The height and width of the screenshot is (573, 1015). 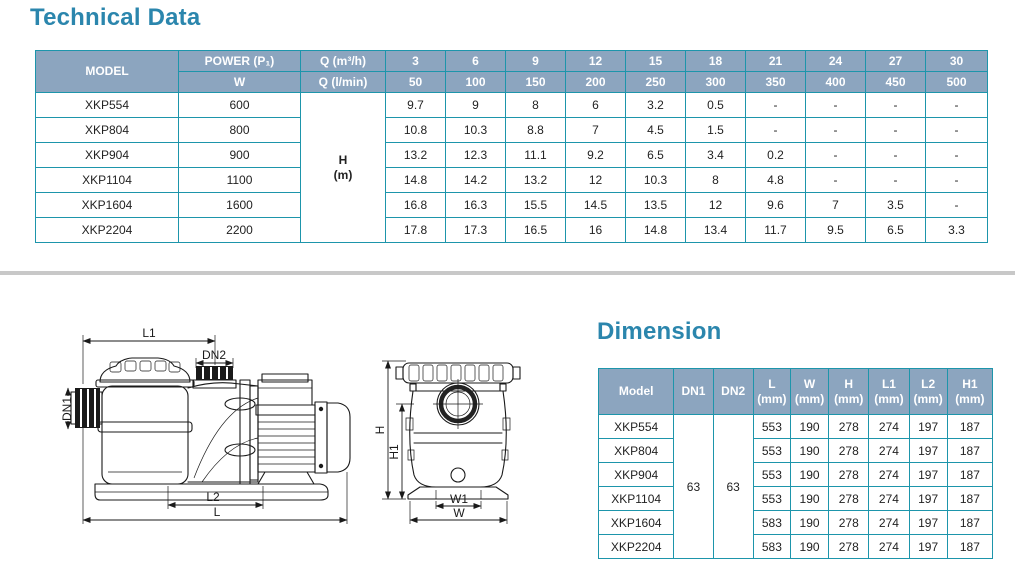 What do you see at coordinates (659, 331) in the screenshot?
I see `dimension-title: Dimension` at bounding box center [659, 331].